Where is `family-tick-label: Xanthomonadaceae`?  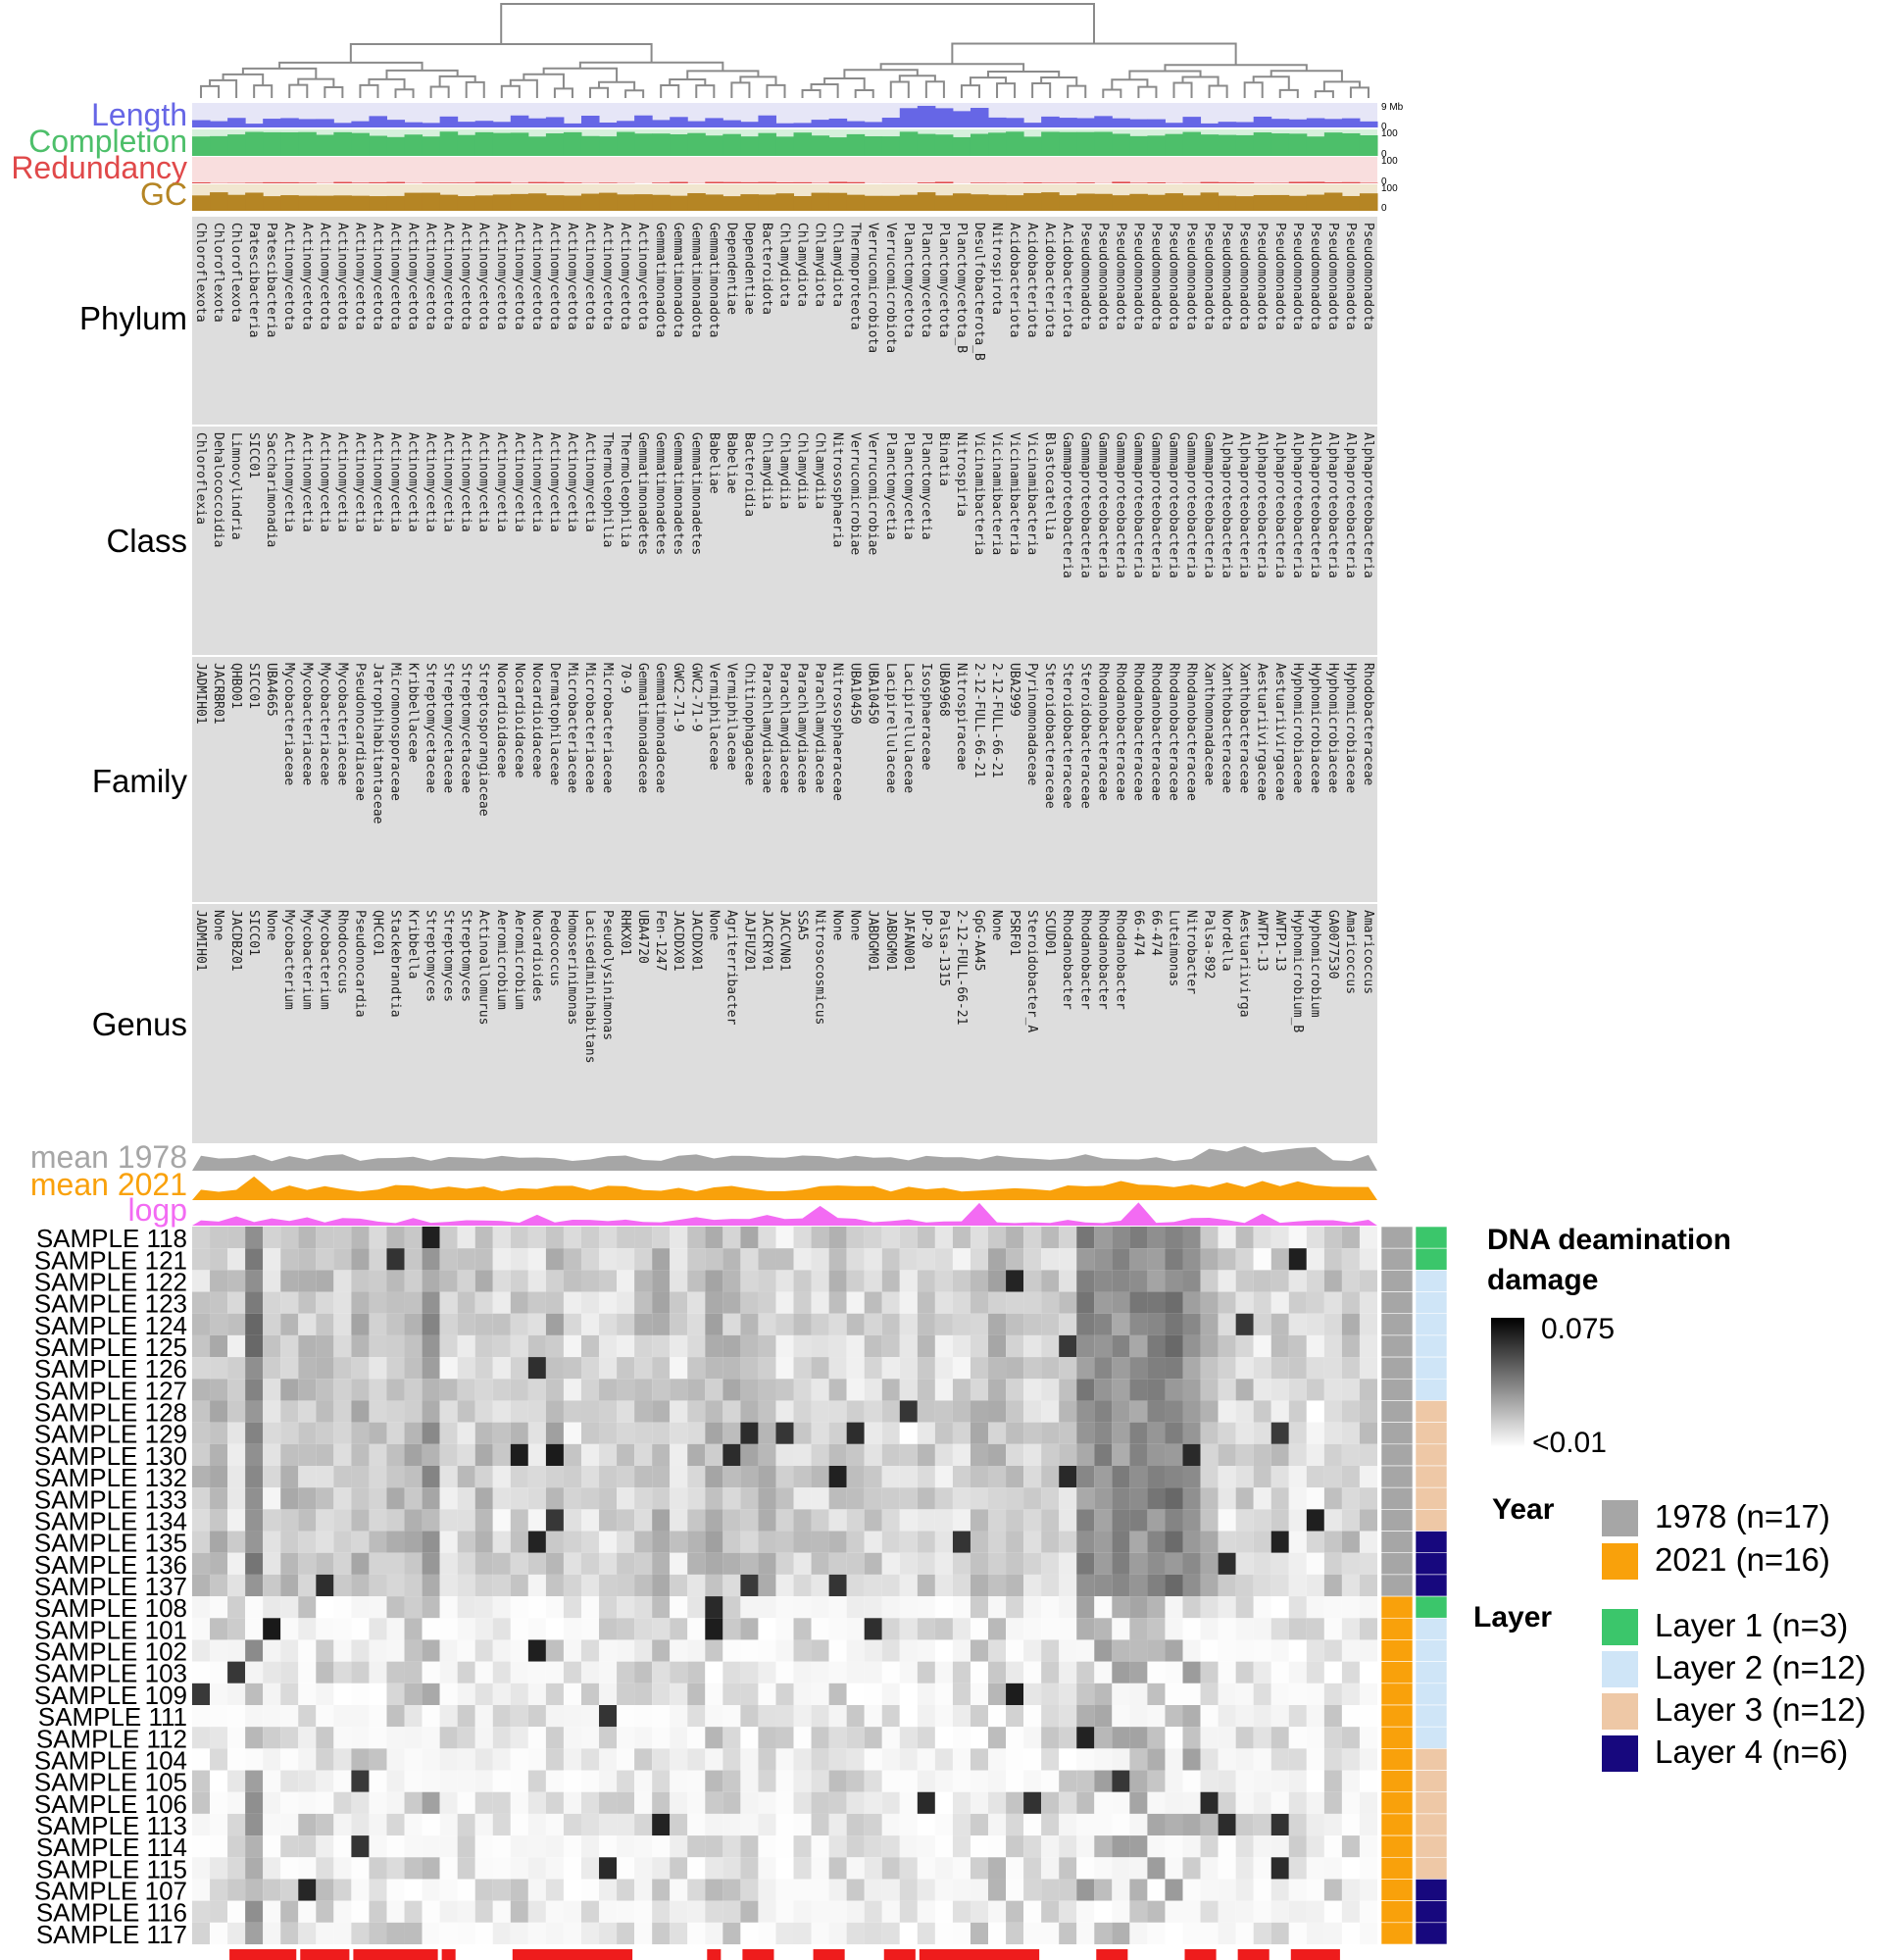
family-tick-label: Xanthomonadaceae is located at coordinates (1209, 724).